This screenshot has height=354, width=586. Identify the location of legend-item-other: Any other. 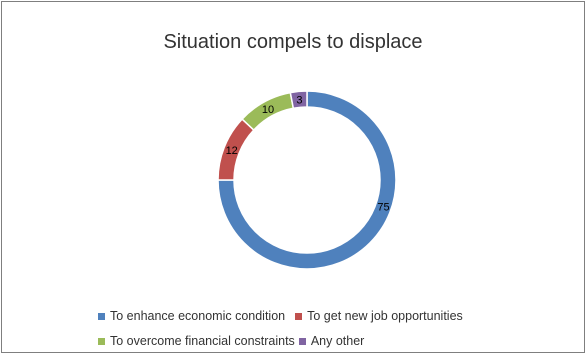
(331, 341).